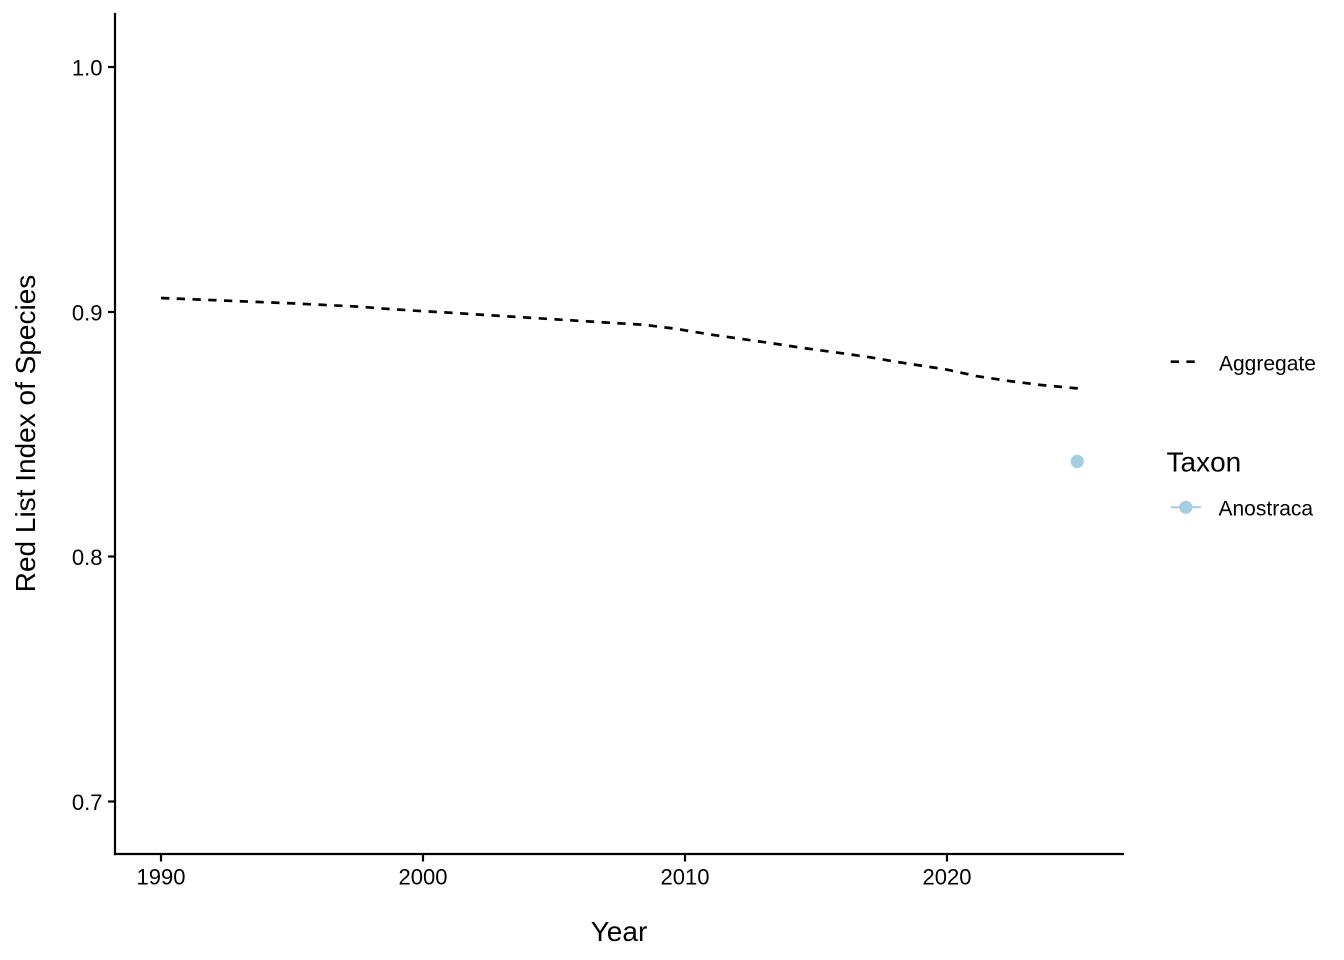 The width and height of the screenshot is (1344, 960). What do you see at coordinates (685, 876) in the screenshot?
I see `svg-text: 2010` at bounding box center [685, 876].